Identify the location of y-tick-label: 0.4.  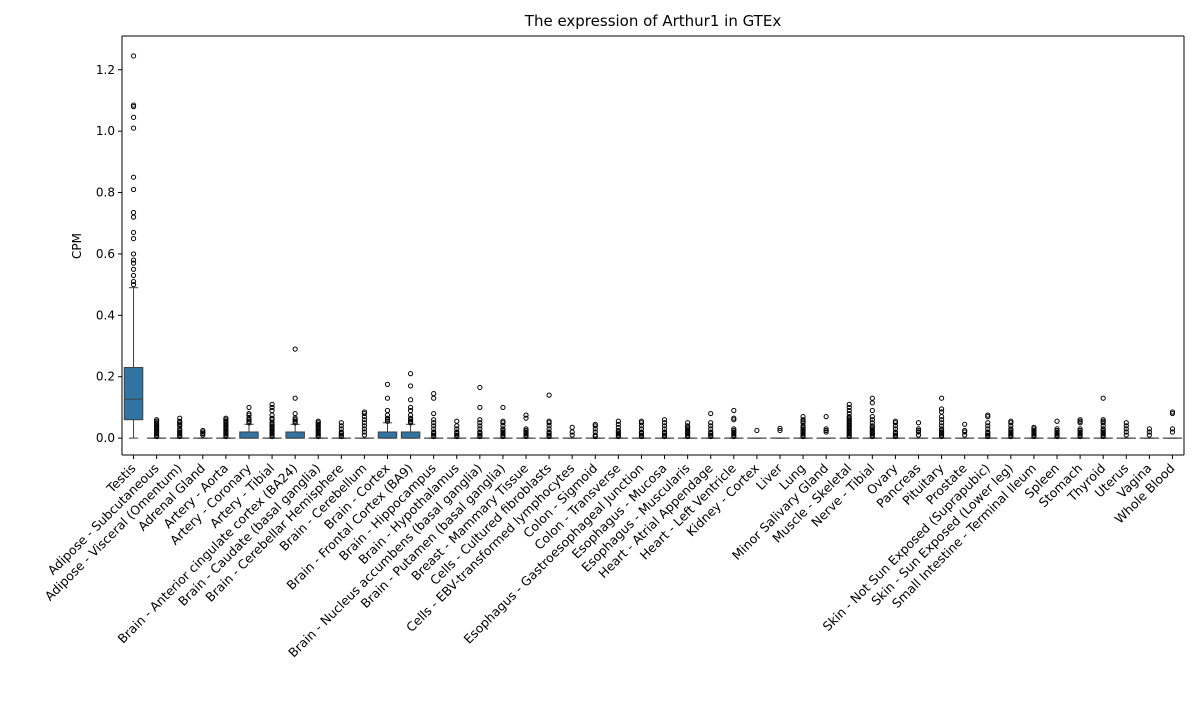
(105, 315).